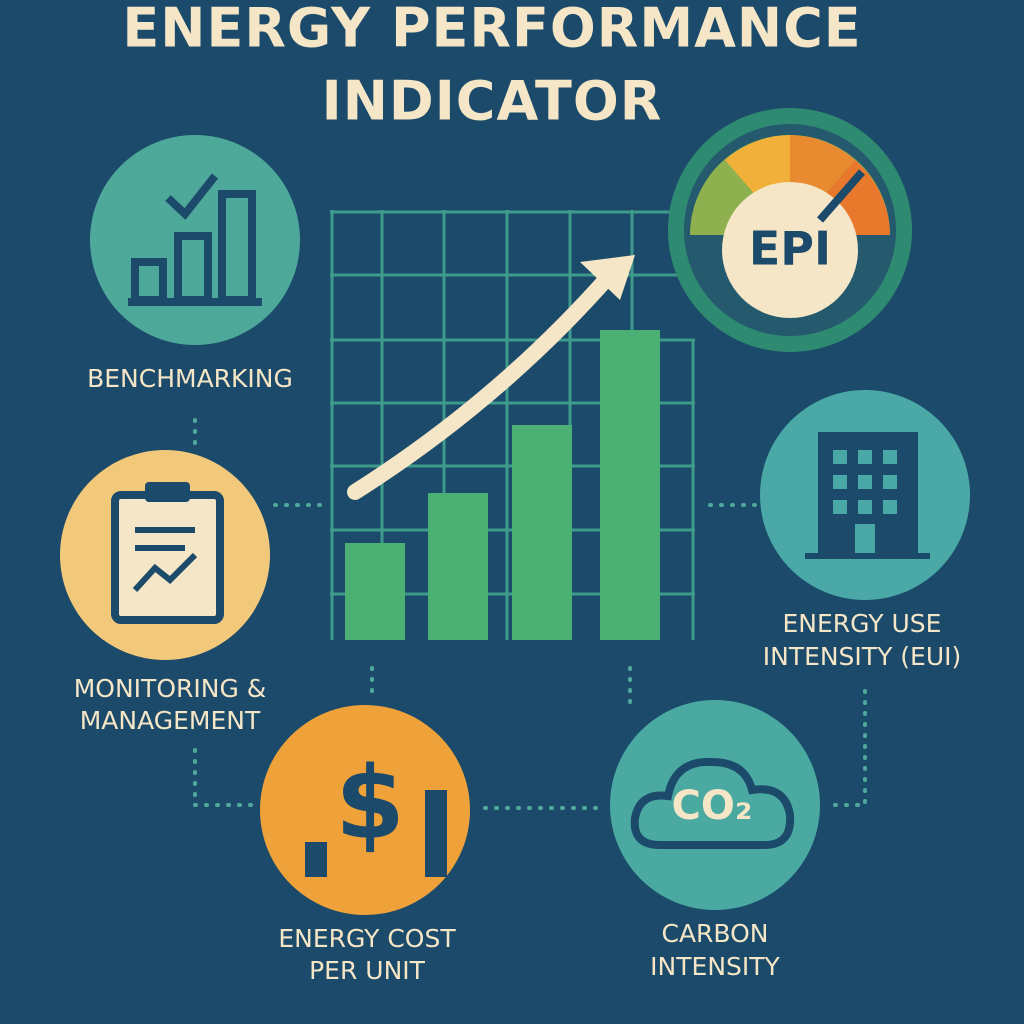 The image size is (1024, 1024). I want to click on icon-text: CO₂, so click(712, 806).